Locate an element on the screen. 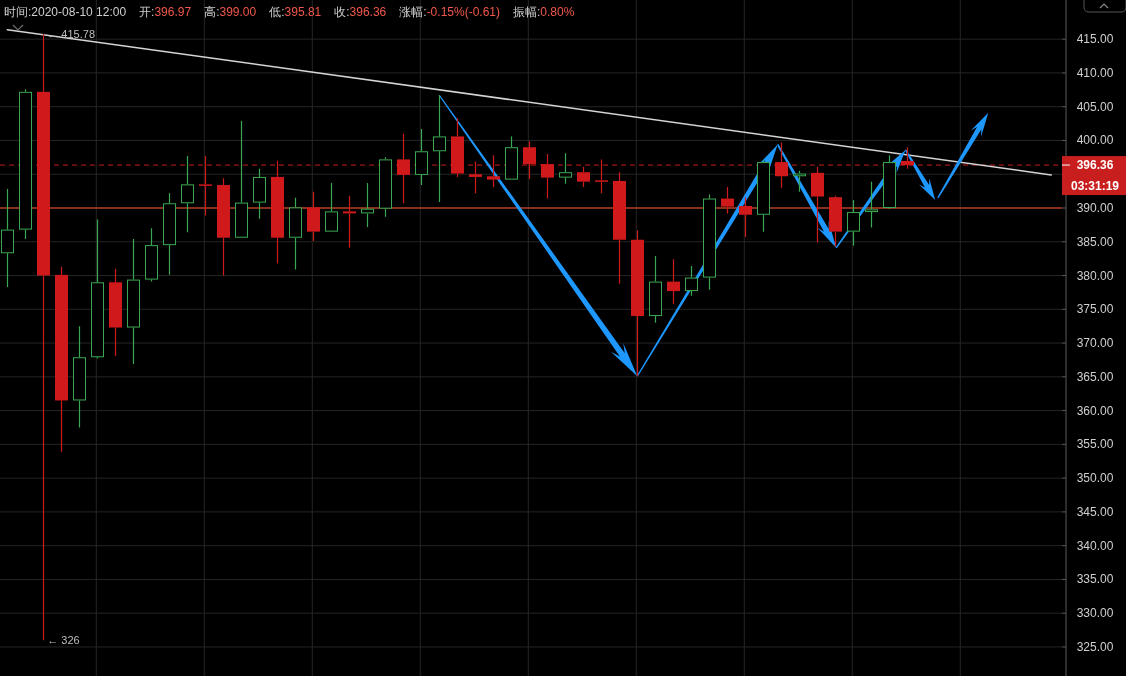  annotation: 低:395.81 is located at coordinates (295, 12).